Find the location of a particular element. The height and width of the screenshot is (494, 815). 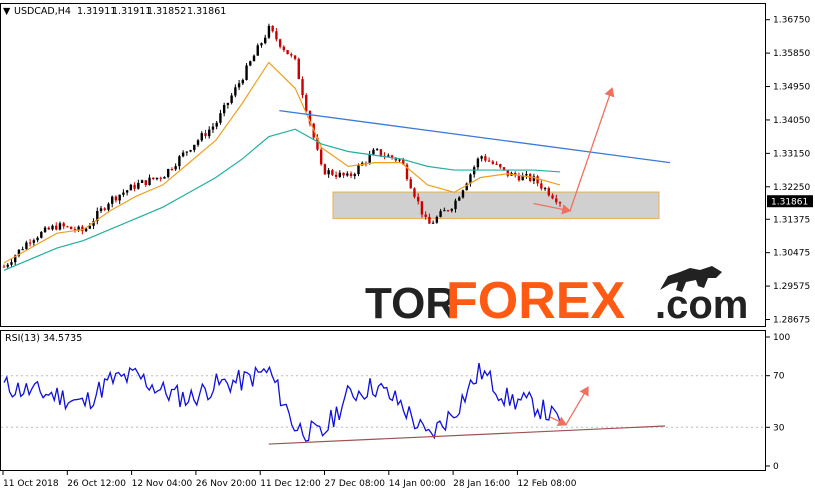

price-tick-label: 1.31375 is located at coordinates (791, 220).